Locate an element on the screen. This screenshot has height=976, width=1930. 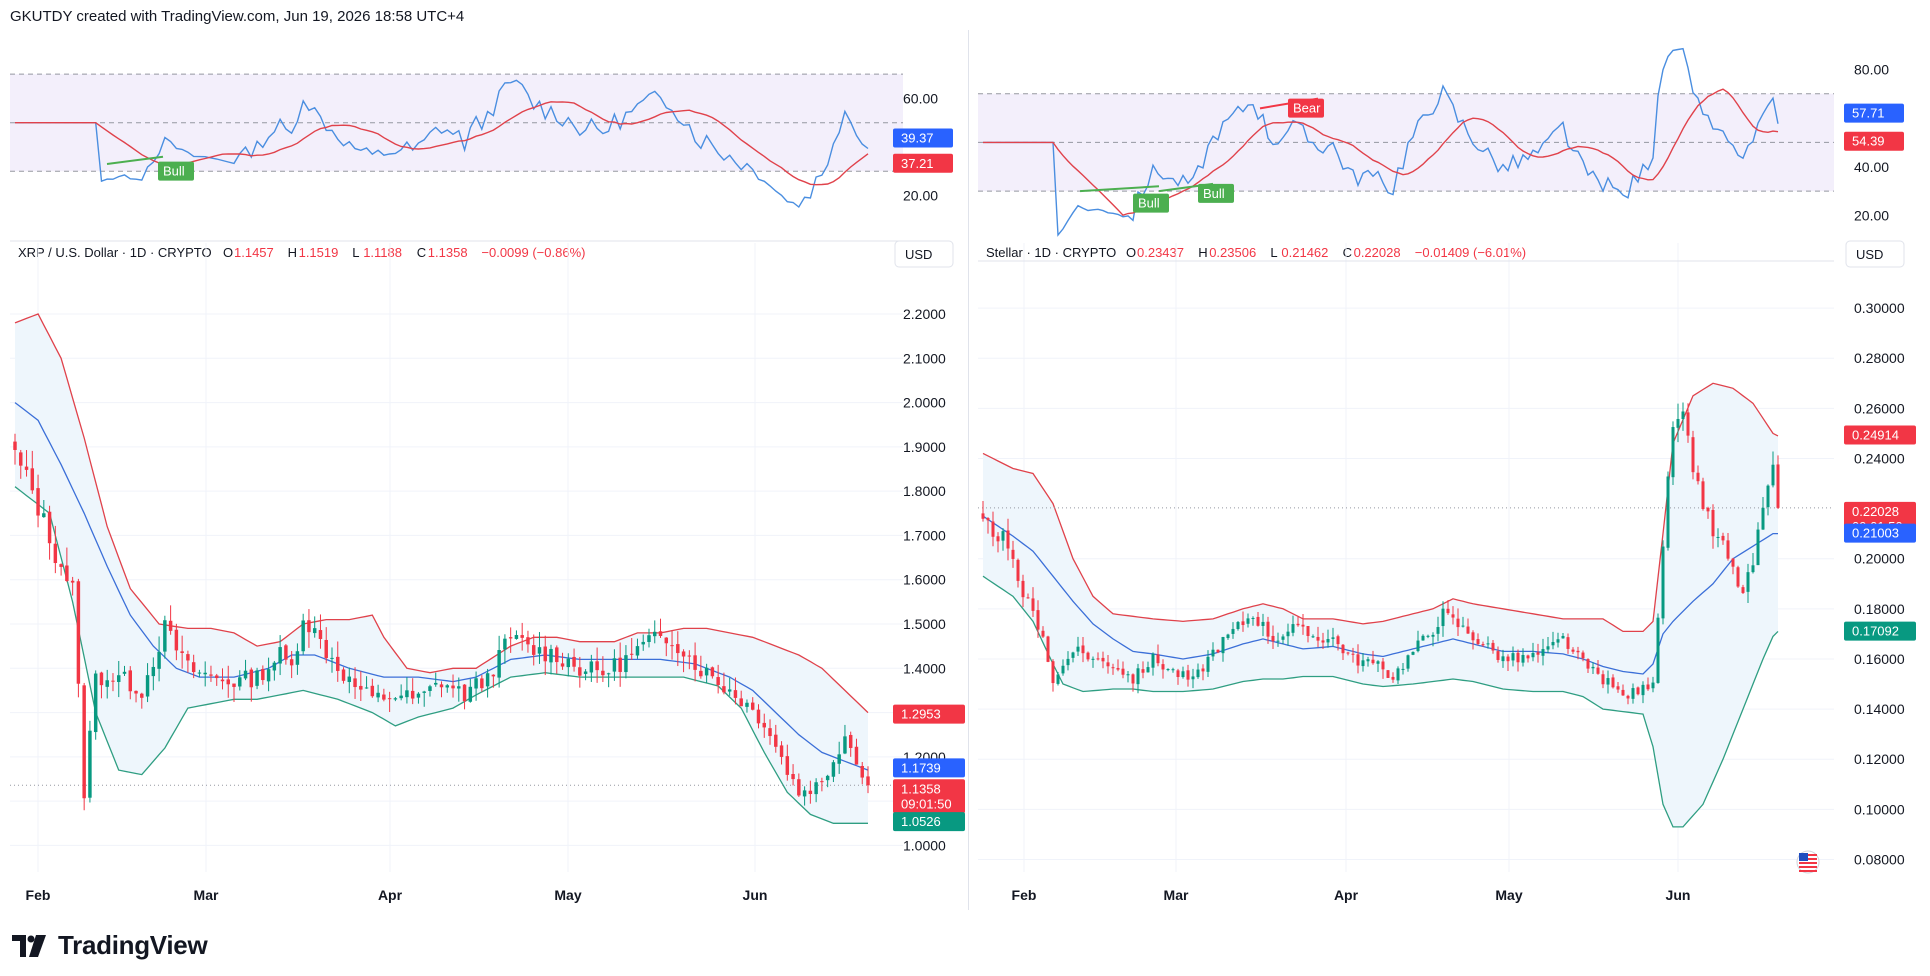
price-tick-label: 0.08000 is located at coordinates (1879, 859).